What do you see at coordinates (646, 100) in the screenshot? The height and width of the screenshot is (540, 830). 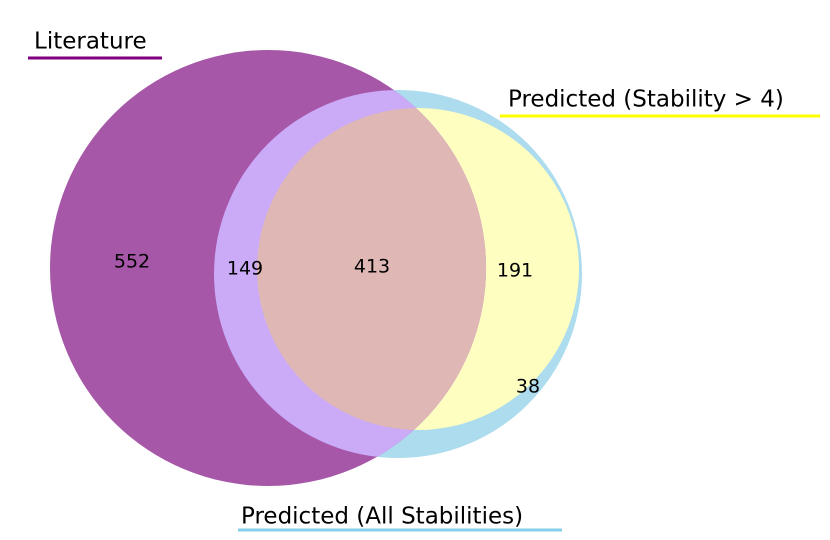 I see `set-label: Predicted (Stability > 4)` at bounding box center [646, 100].